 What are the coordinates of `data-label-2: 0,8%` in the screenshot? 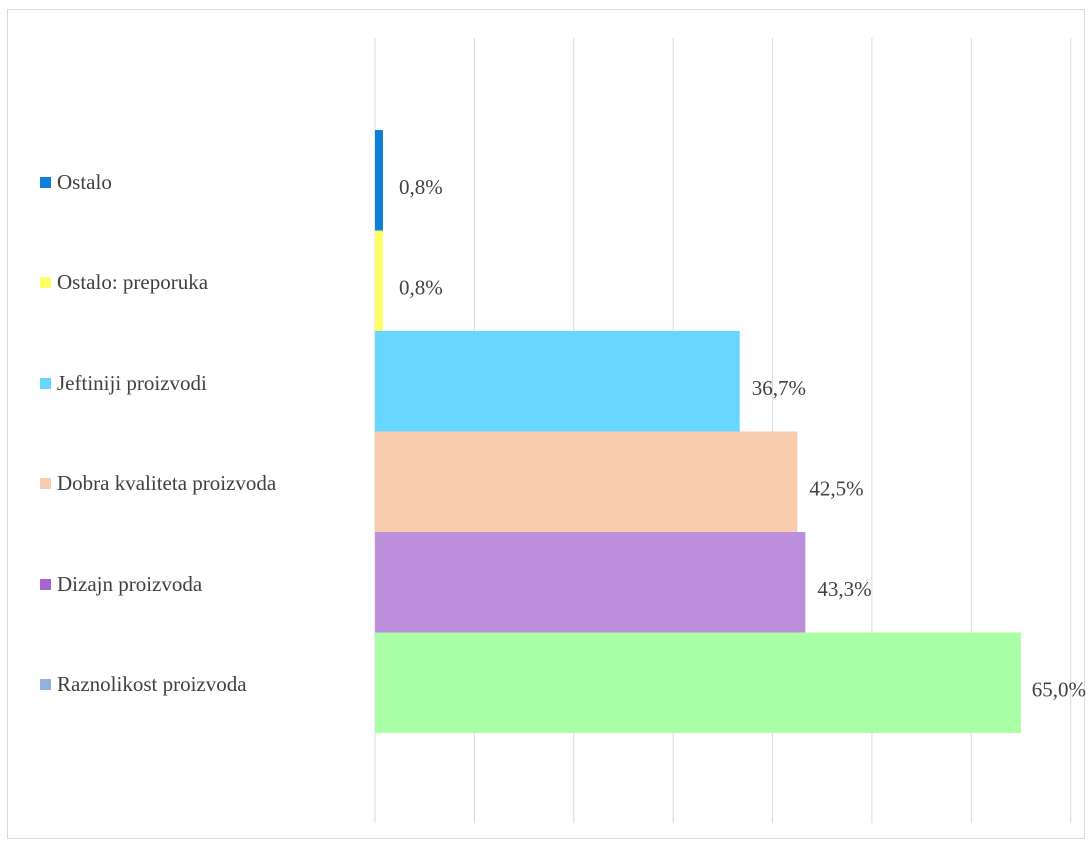 It's located at (421, 288).